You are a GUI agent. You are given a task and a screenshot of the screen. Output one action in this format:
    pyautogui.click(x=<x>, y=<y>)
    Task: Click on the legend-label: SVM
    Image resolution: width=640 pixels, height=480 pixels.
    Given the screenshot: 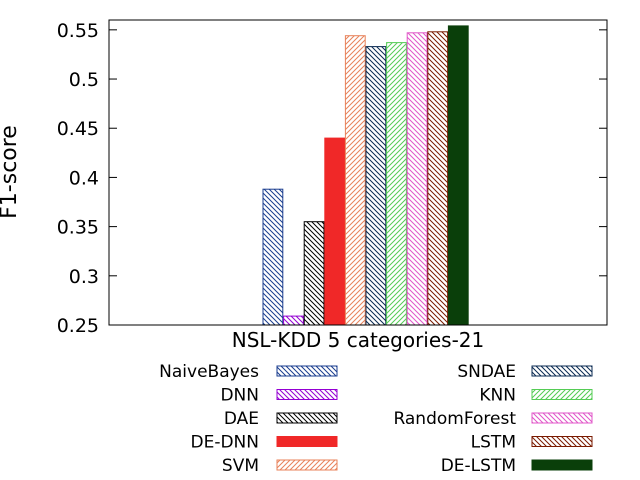 What is the action you would take?
    pyautogui.click(x=240, y=466)
    